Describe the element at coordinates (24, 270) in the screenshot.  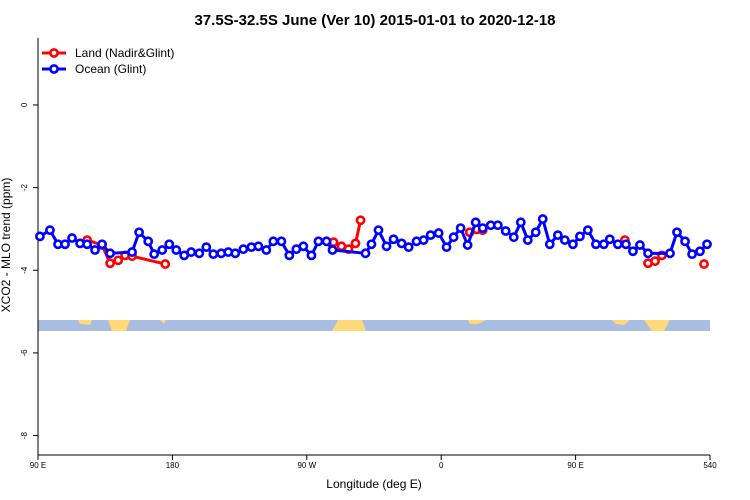
I see `y-tick-label: -4` at that location.